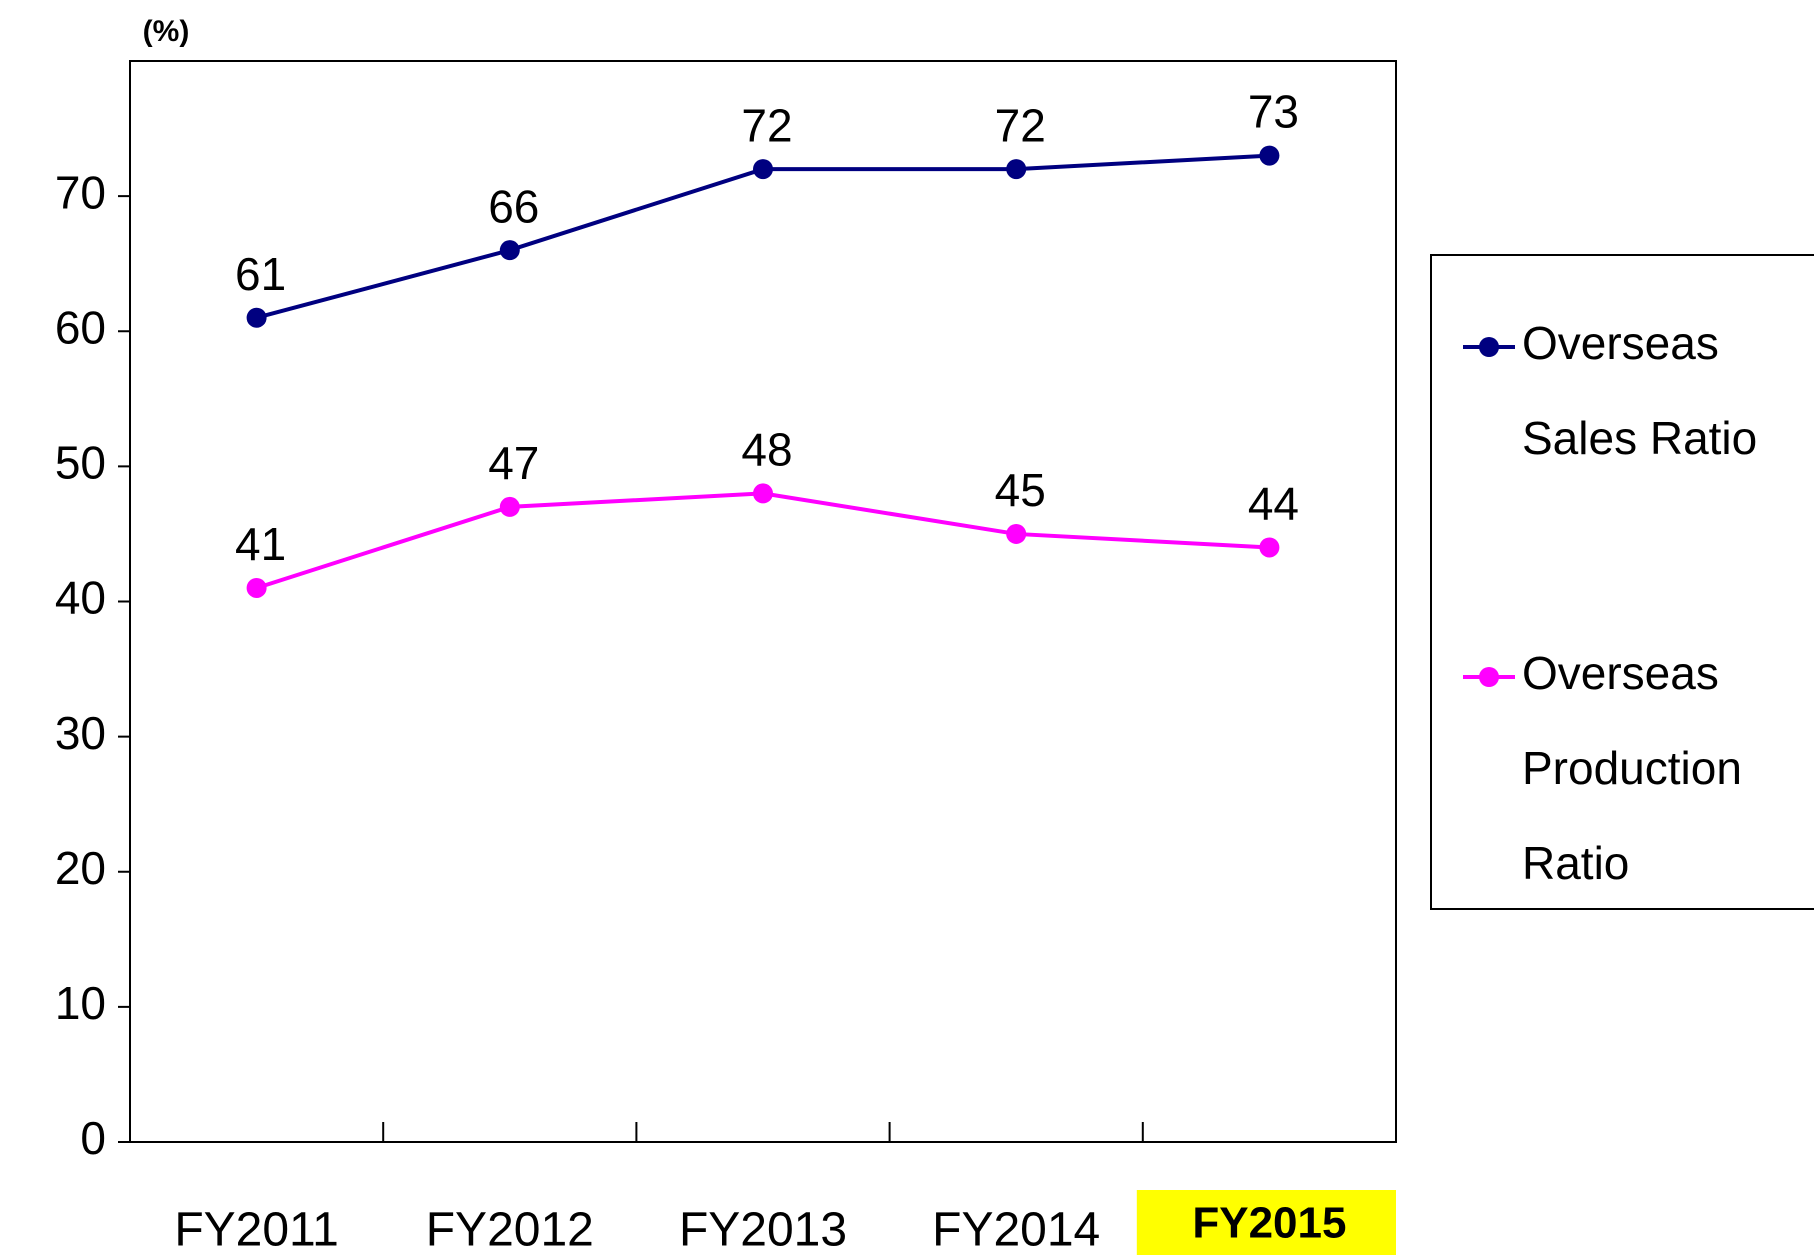  Describe the element at coordinates (1638, 768) in the screenshot. I see `legend-label: Overseas Production Ratio` at that location.